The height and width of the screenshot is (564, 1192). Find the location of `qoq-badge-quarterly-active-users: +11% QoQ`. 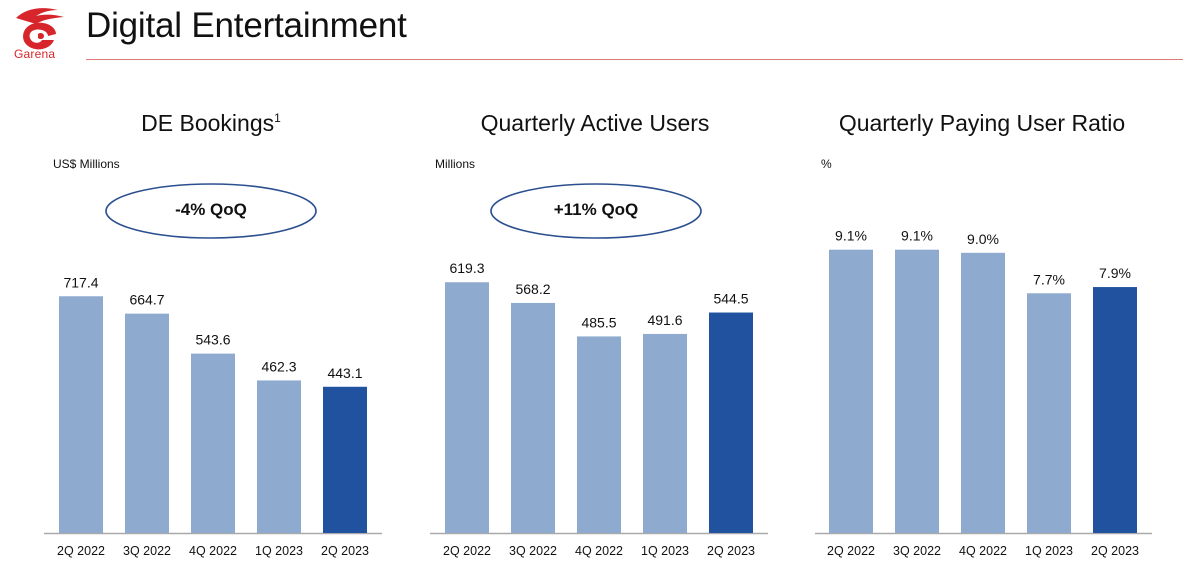

qoq-badge-quarterly-active-users: +11% QoQ is located at coordinates (596, 209).